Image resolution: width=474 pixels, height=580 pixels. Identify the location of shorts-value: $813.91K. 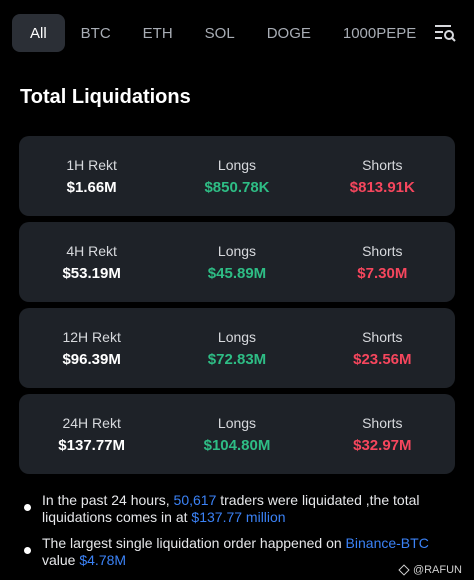
(382, 187).